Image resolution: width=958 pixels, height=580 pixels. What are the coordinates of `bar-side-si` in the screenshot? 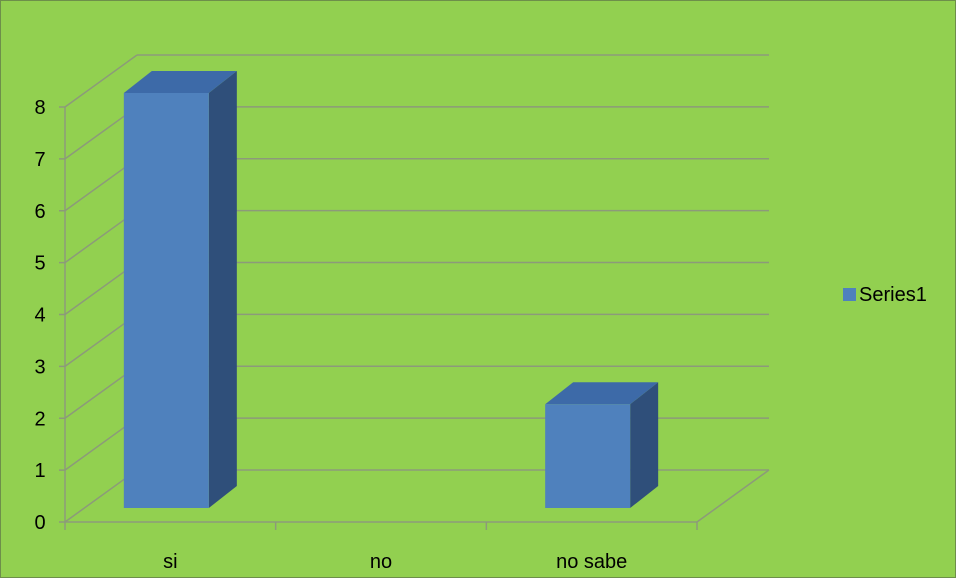 It's located at (222, 289).